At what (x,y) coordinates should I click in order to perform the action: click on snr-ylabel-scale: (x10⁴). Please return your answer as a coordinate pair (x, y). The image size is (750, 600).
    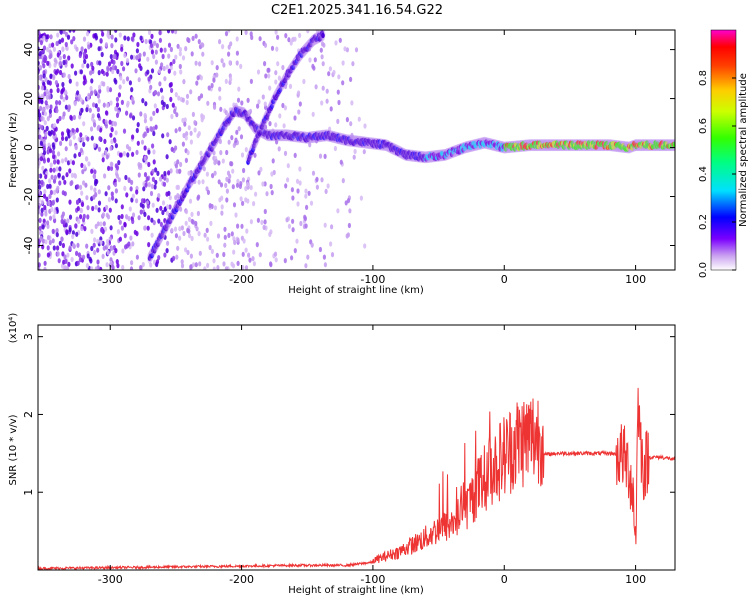
    Looking at the image, I should click on (13, 328).